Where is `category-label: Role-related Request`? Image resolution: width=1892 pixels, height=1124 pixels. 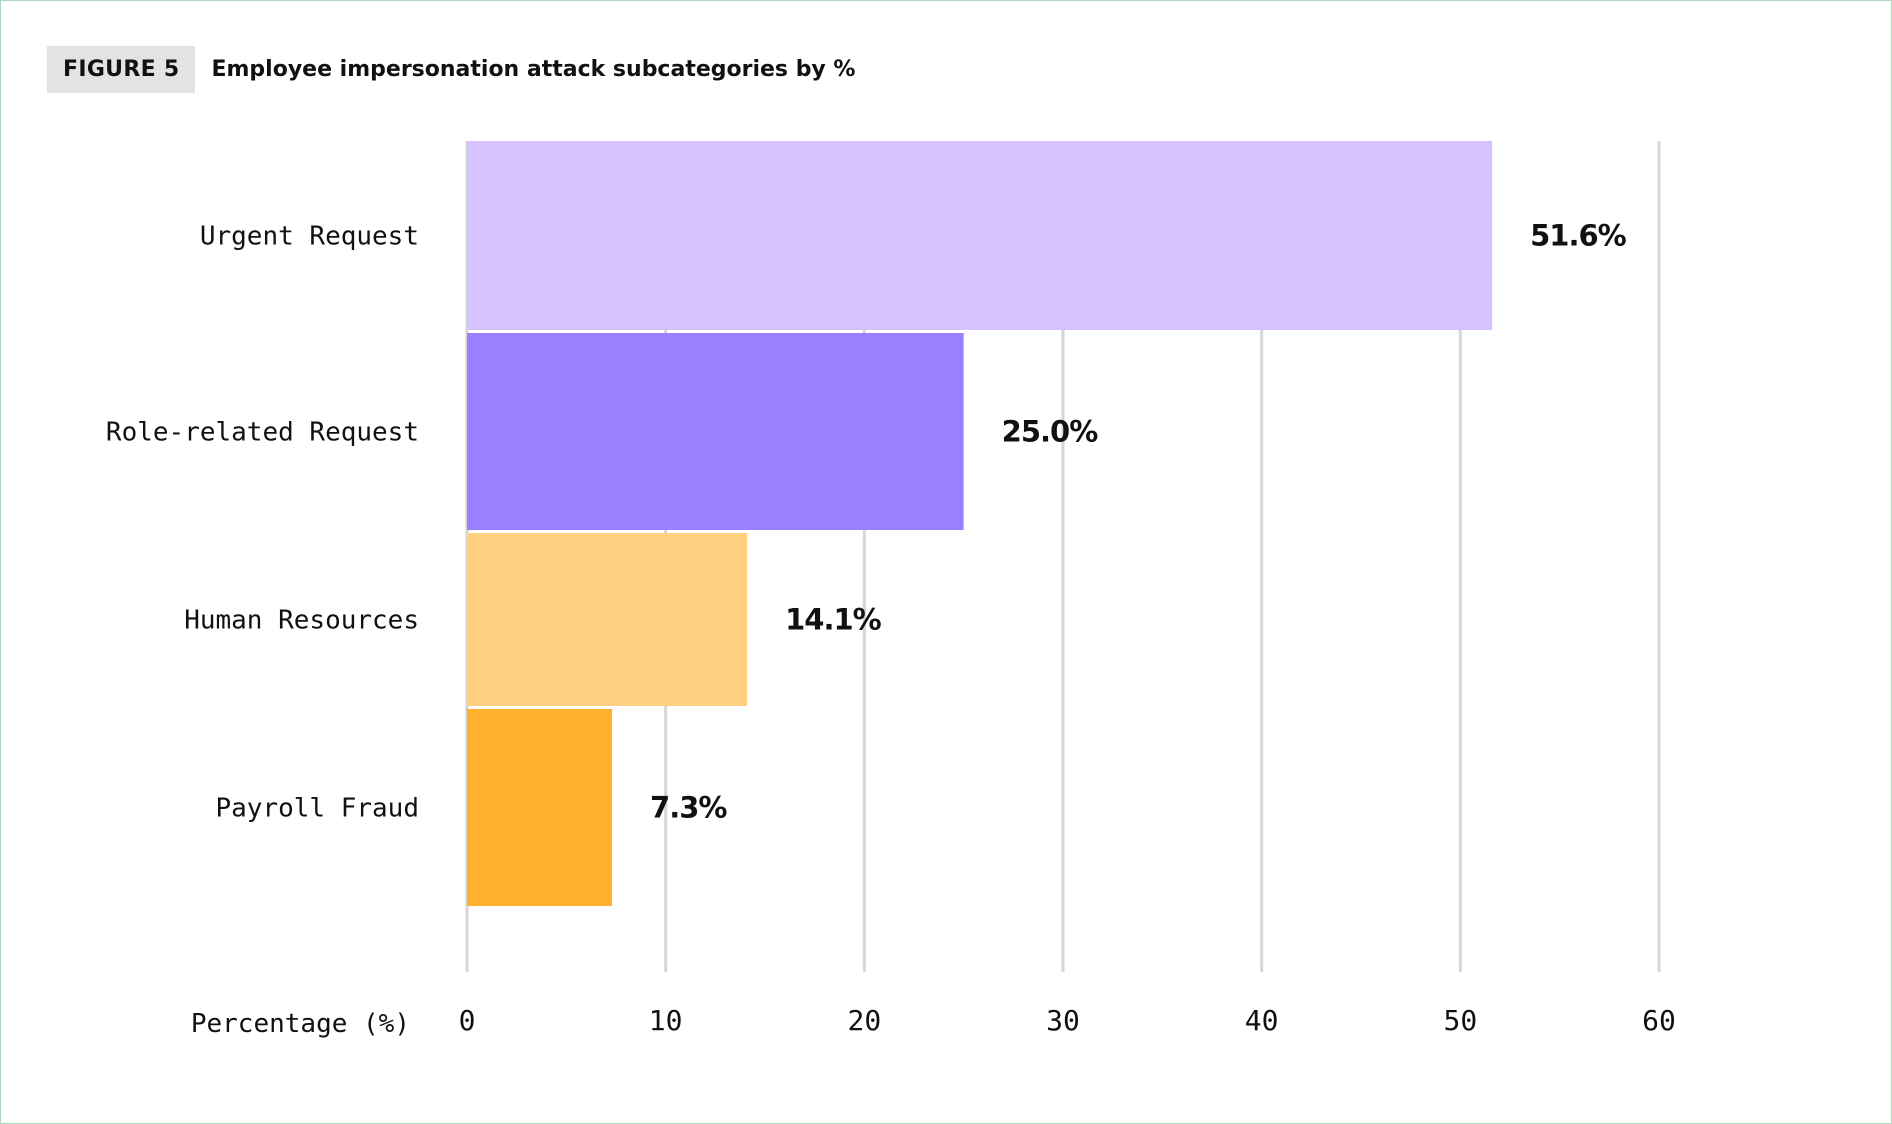
category-label: Role-related Request is located at coordinates (262, 433).